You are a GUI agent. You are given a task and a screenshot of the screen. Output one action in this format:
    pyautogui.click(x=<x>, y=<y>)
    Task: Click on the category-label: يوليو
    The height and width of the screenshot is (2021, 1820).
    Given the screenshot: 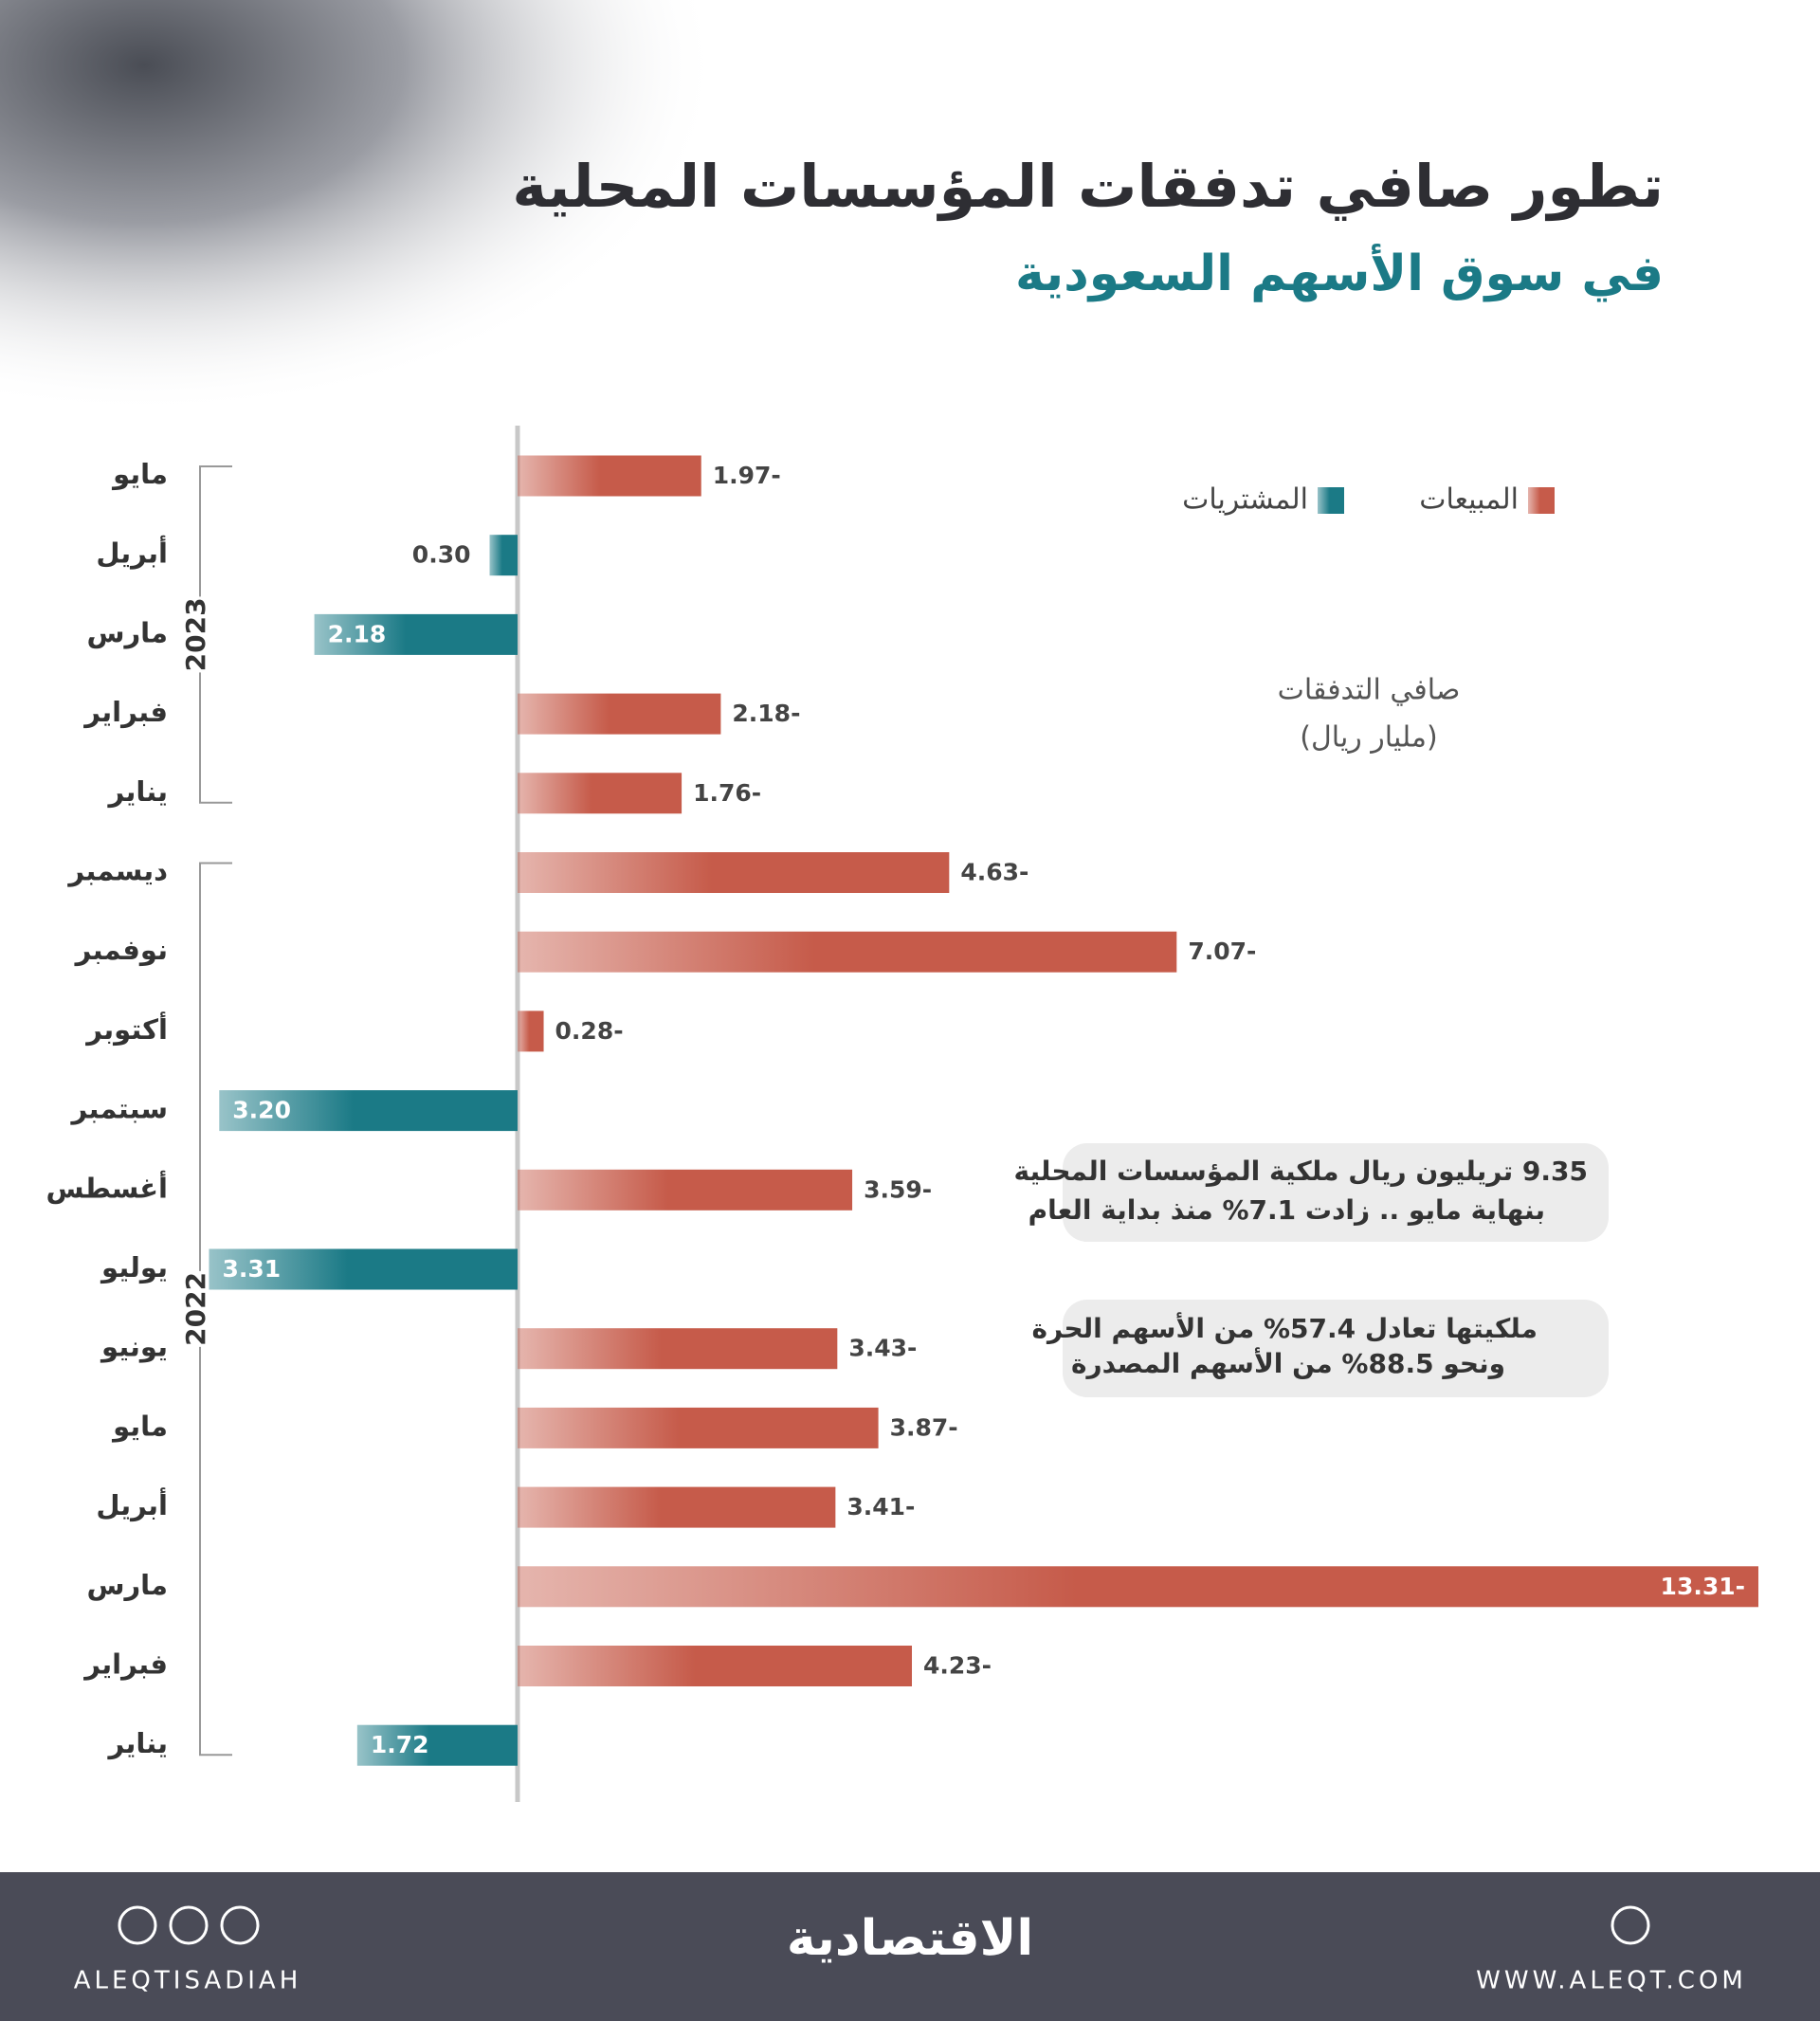 What is the action you would take?
    pyautogui.click(x=134, y=1267)
    